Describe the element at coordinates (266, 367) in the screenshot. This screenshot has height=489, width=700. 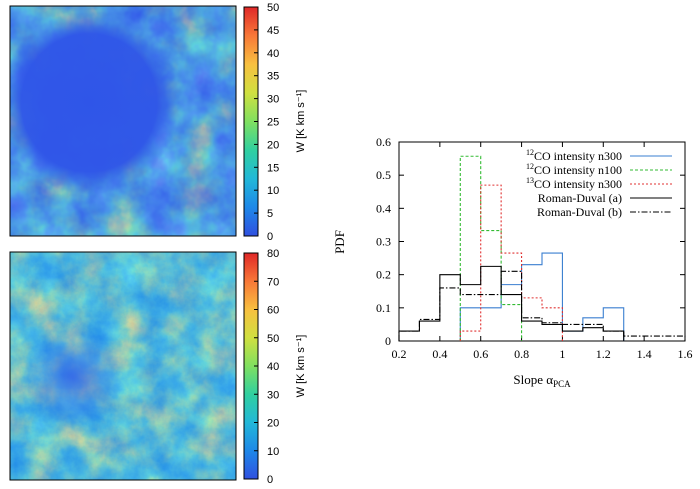
I see `colorbar-bottom-ticks: 0 10 20 30 40 50 60 70 80` at that location.